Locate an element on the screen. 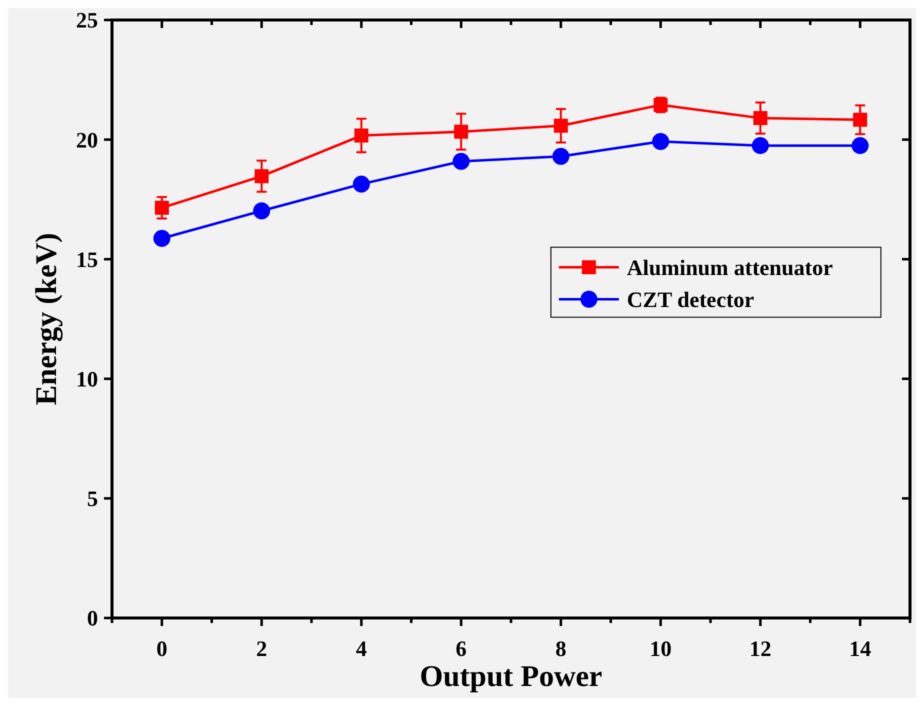 This screenshot has height=706, width=924. x-tick-label: 8 is located at coordinates (560, 648).